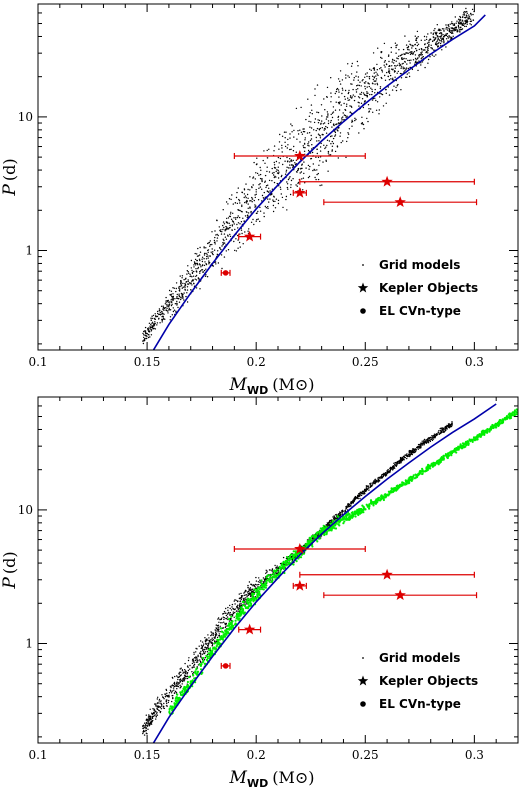 The width and height of the screenshot is (520, 795). What do you see at coordinates (256, 362) in the screenshot?
I see `x-tick-label: 0.2` at bounding box center [256, 362].